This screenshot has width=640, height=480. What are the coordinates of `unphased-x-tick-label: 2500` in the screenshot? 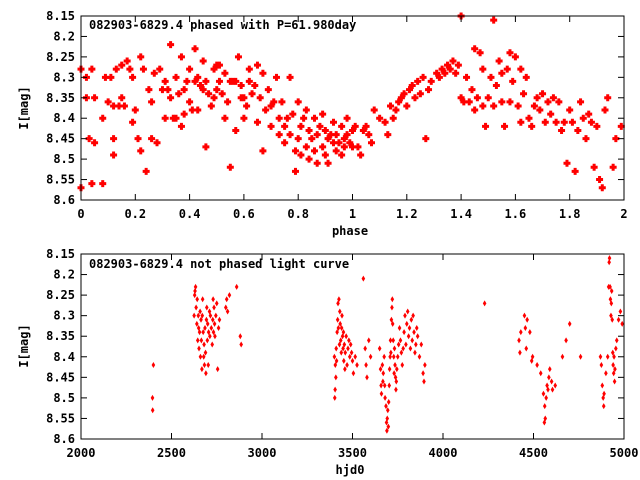 It's located at (171, 453).